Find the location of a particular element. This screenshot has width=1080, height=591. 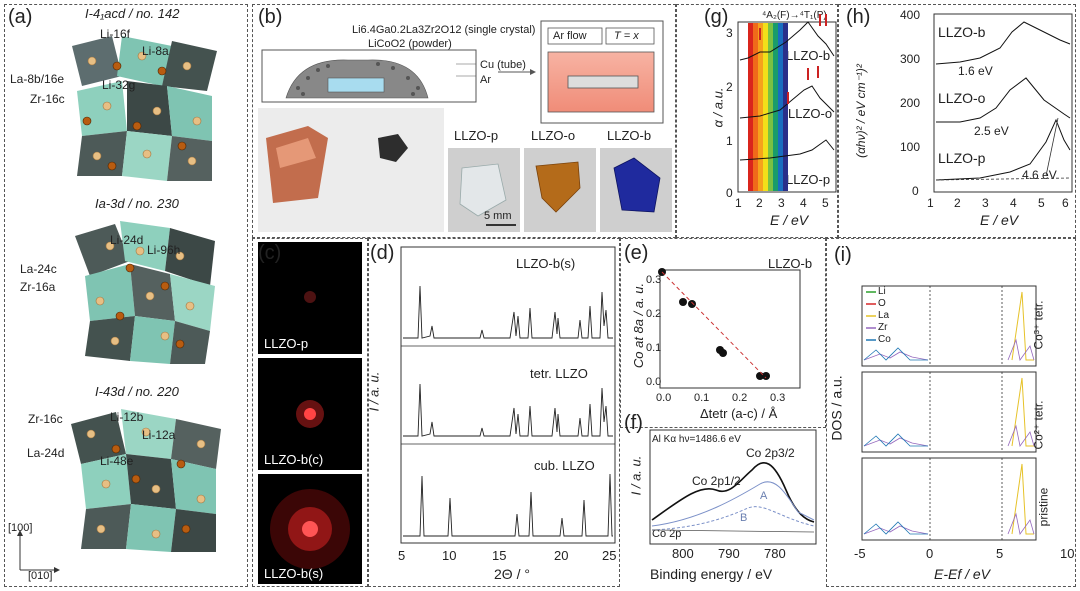

xrd-xtick: 10 is located at coordinates (449, 555).